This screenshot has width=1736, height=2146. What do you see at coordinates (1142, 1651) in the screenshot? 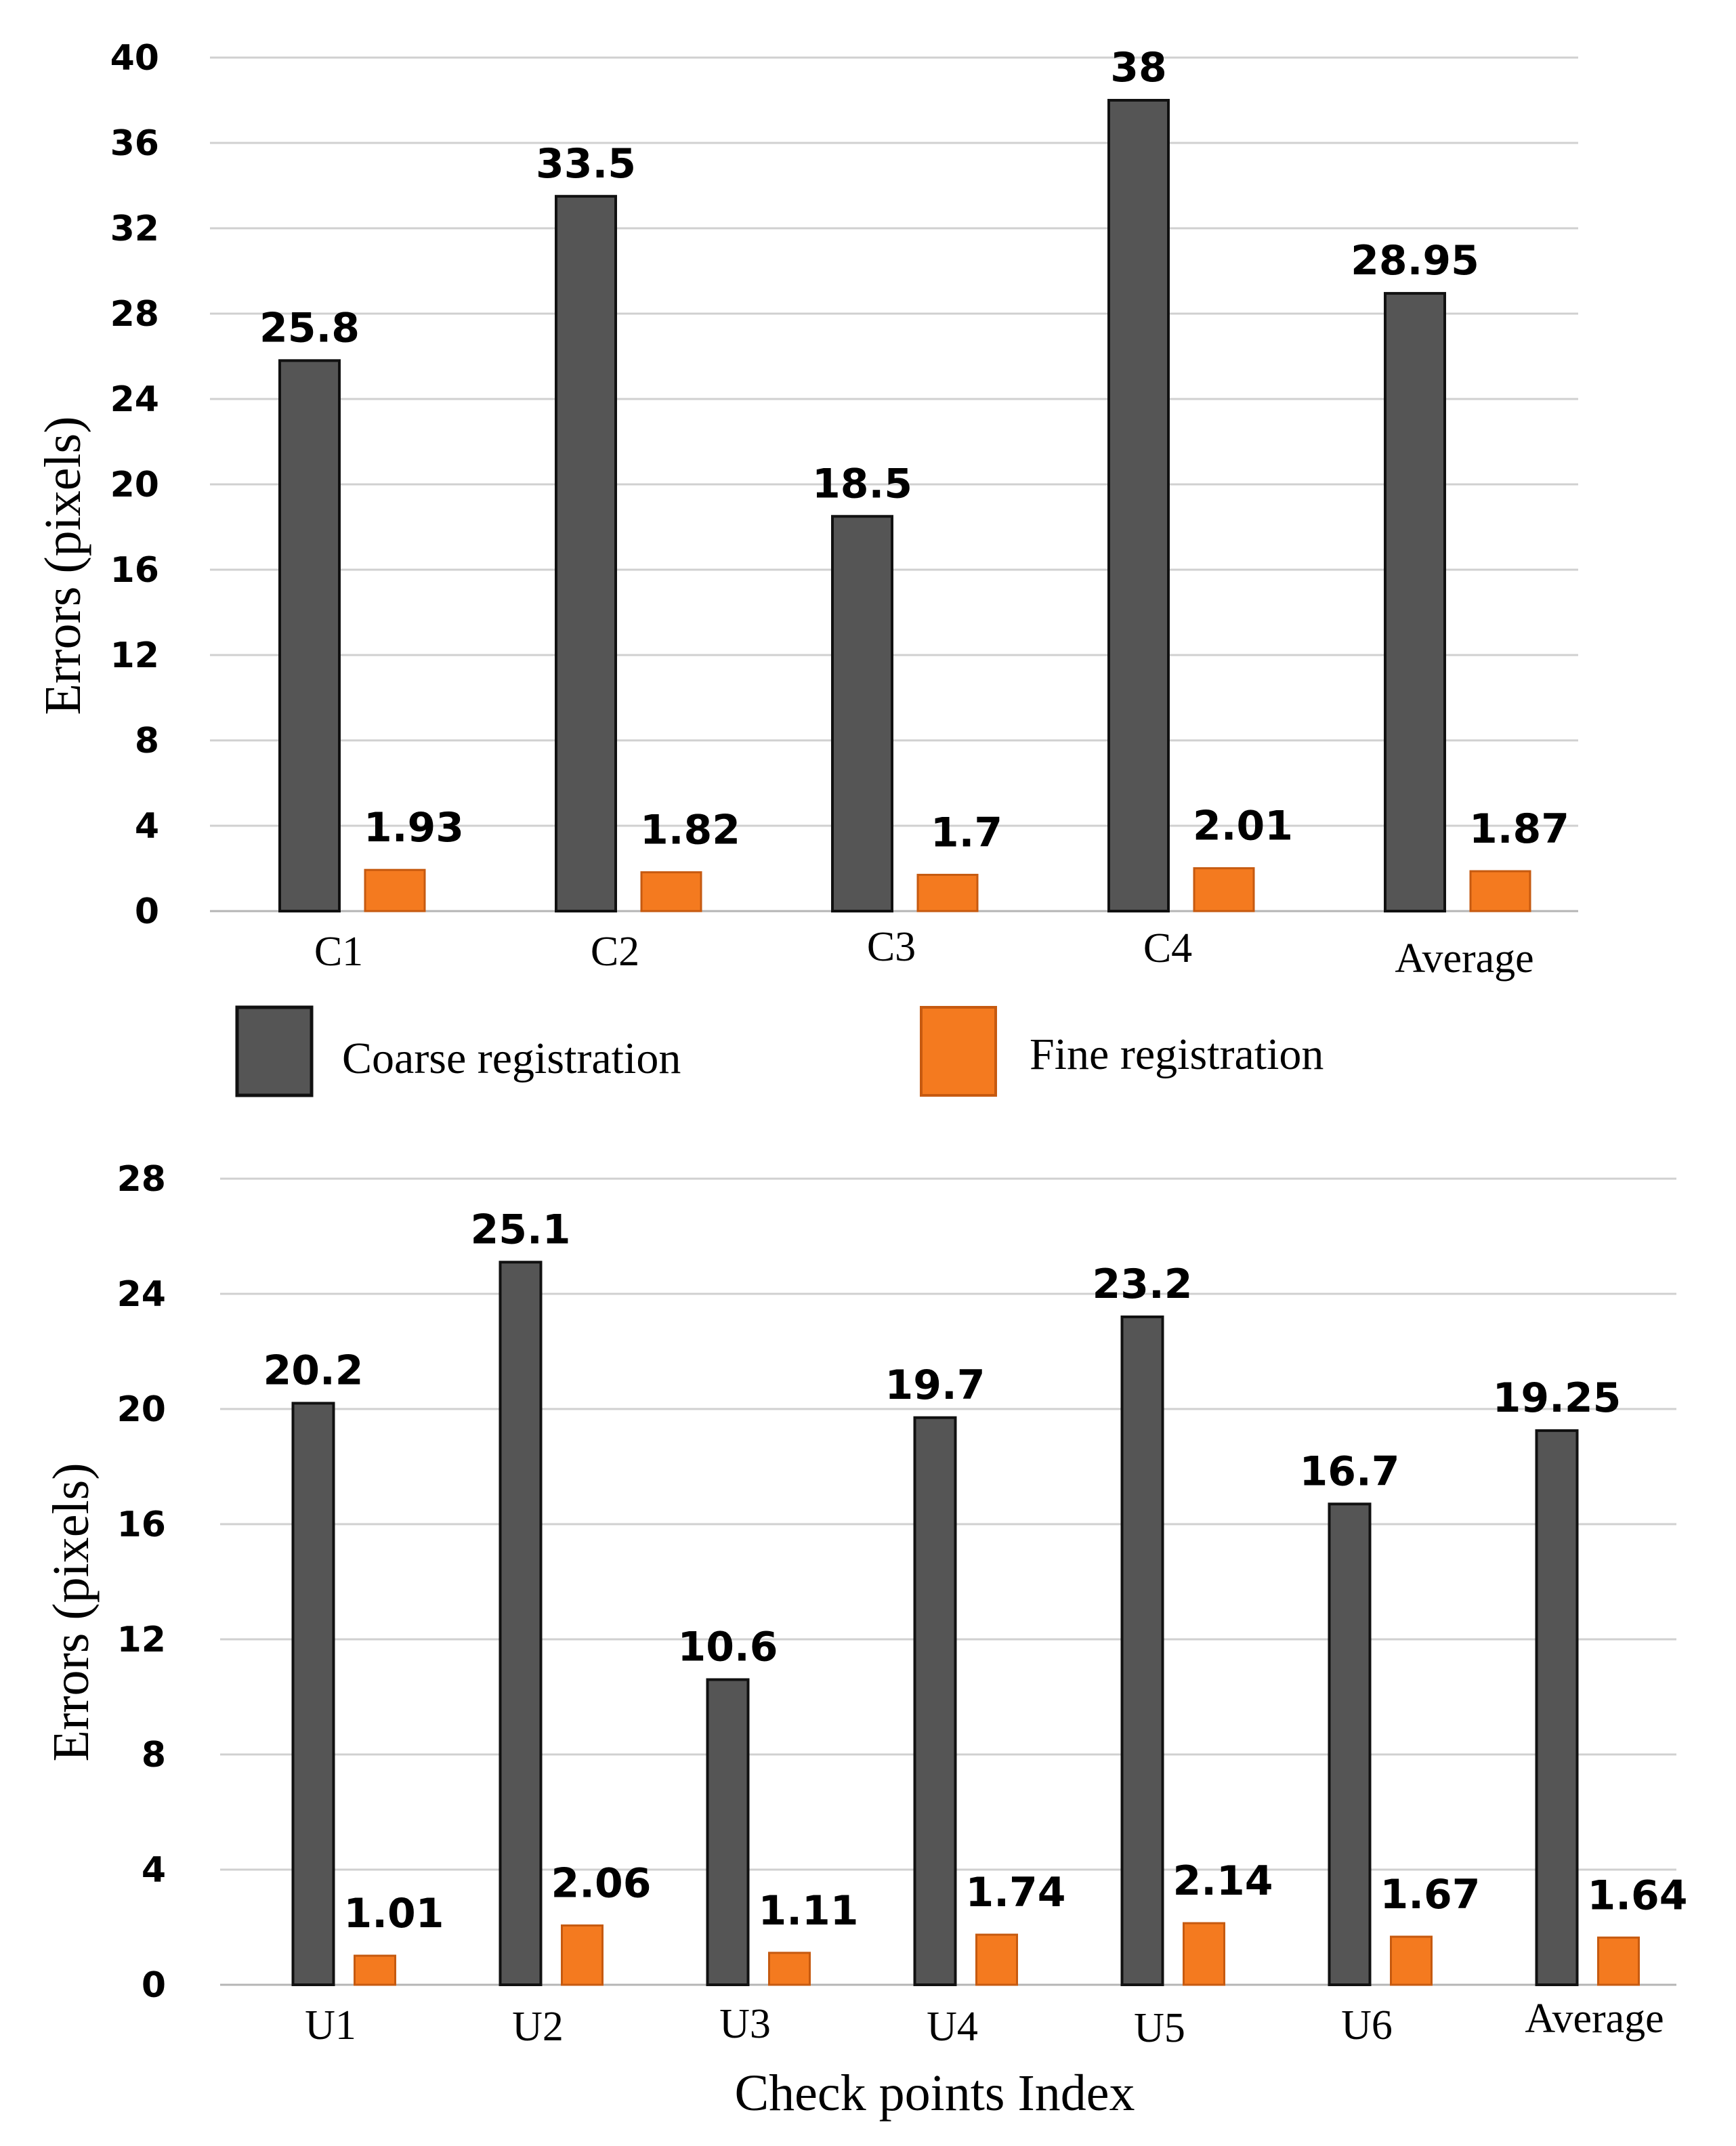
I see `bar-coarse-u5` at bounding box center [1142, 1651].